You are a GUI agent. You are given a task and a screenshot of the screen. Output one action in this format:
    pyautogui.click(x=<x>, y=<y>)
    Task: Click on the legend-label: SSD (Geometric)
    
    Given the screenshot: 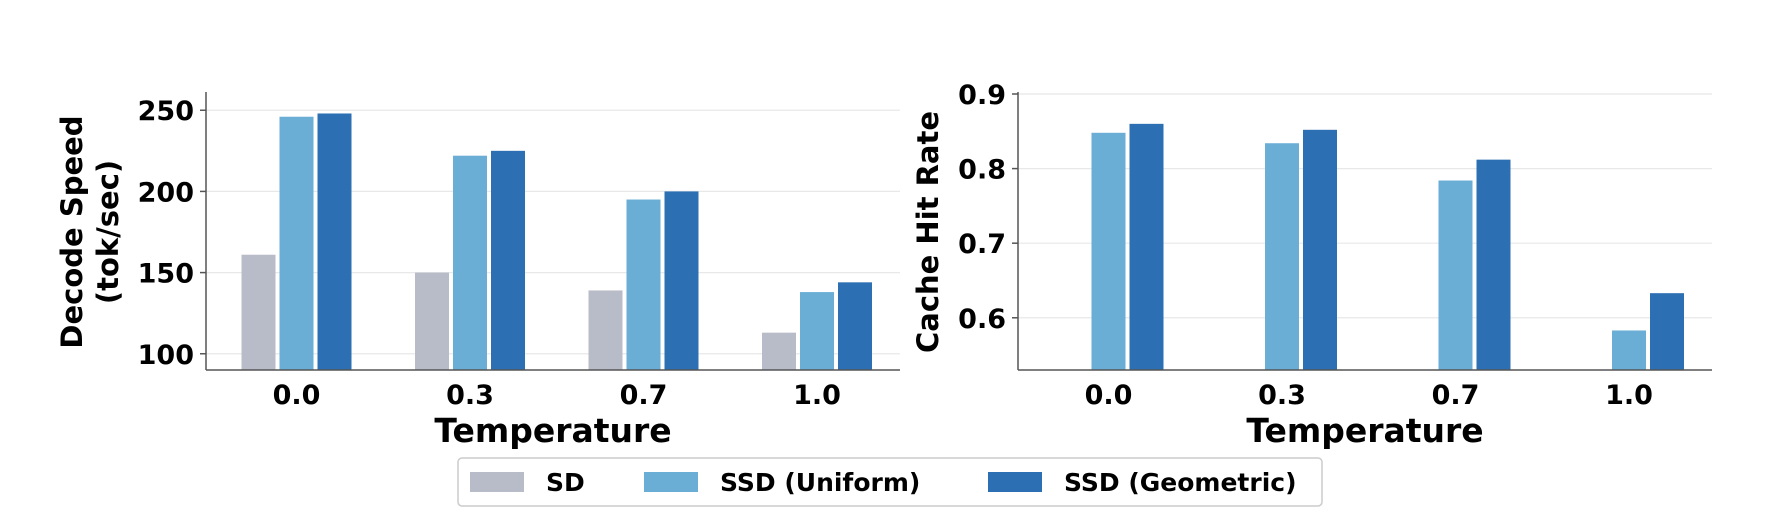 What is the action you would take?
    pyautogui.click(x=1180, y=482)
    